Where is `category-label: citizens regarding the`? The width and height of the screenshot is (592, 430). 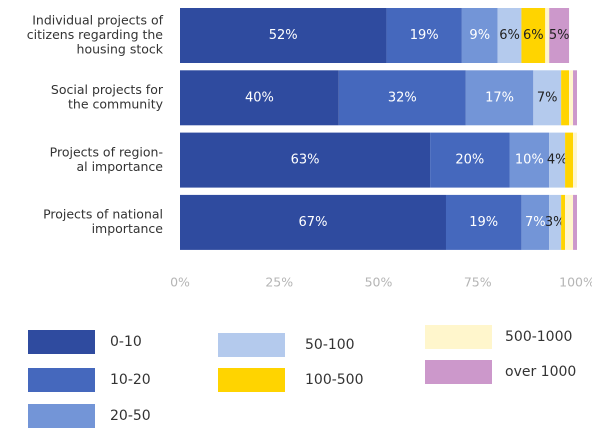 category-label: citizens regarding the is located at coordinates (95, 34).